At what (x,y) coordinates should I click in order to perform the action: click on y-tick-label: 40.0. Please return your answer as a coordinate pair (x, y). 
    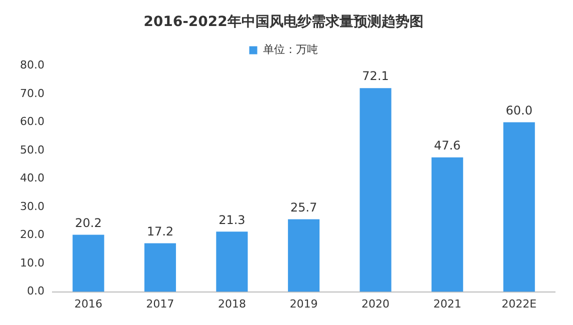
    Looking at the image, I should click on (32, 178).